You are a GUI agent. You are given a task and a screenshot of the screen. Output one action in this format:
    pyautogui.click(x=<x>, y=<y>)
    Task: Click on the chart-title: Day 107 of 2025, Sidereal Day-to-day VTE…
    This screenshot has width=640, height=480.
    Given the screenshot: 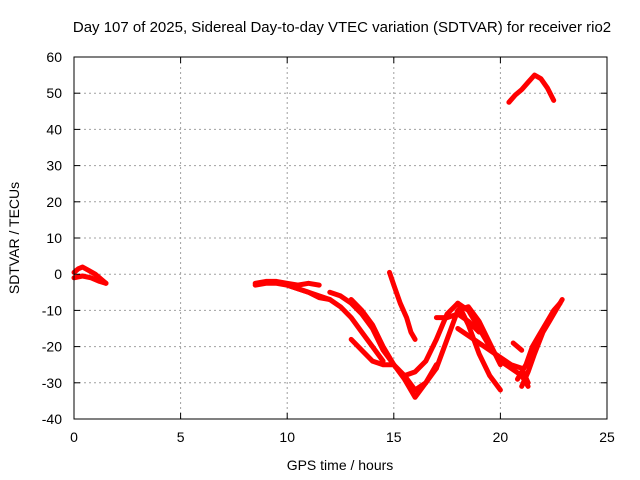 What is the action you would take?
    pyautogui.click(x=342, y=27)
    